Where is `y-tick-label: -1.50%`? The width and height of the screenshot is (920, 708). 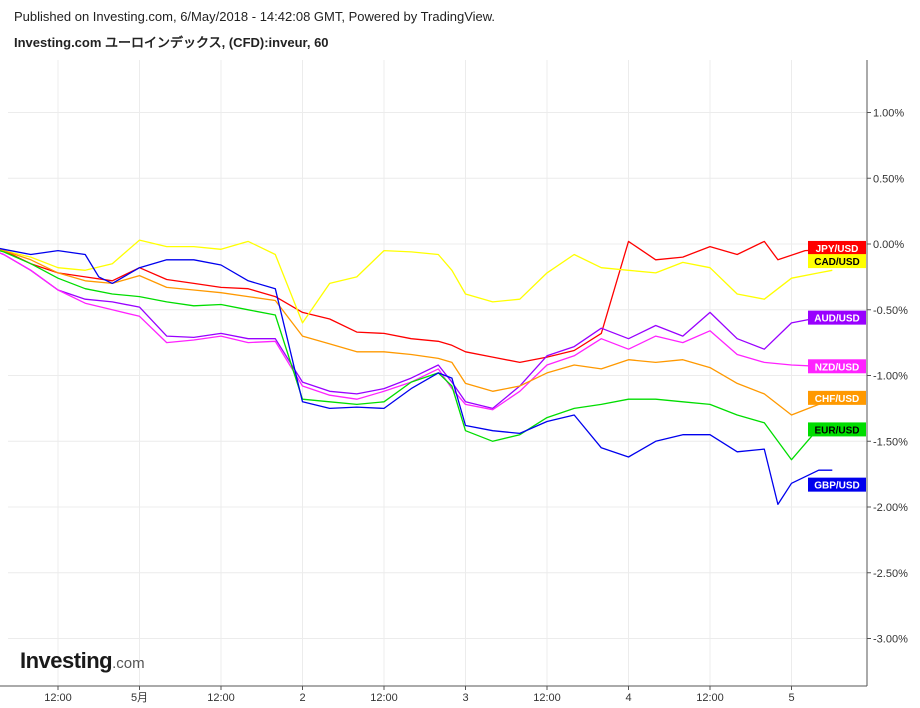
y-tick-label: -1.50% is located at coordinates (890, 442).